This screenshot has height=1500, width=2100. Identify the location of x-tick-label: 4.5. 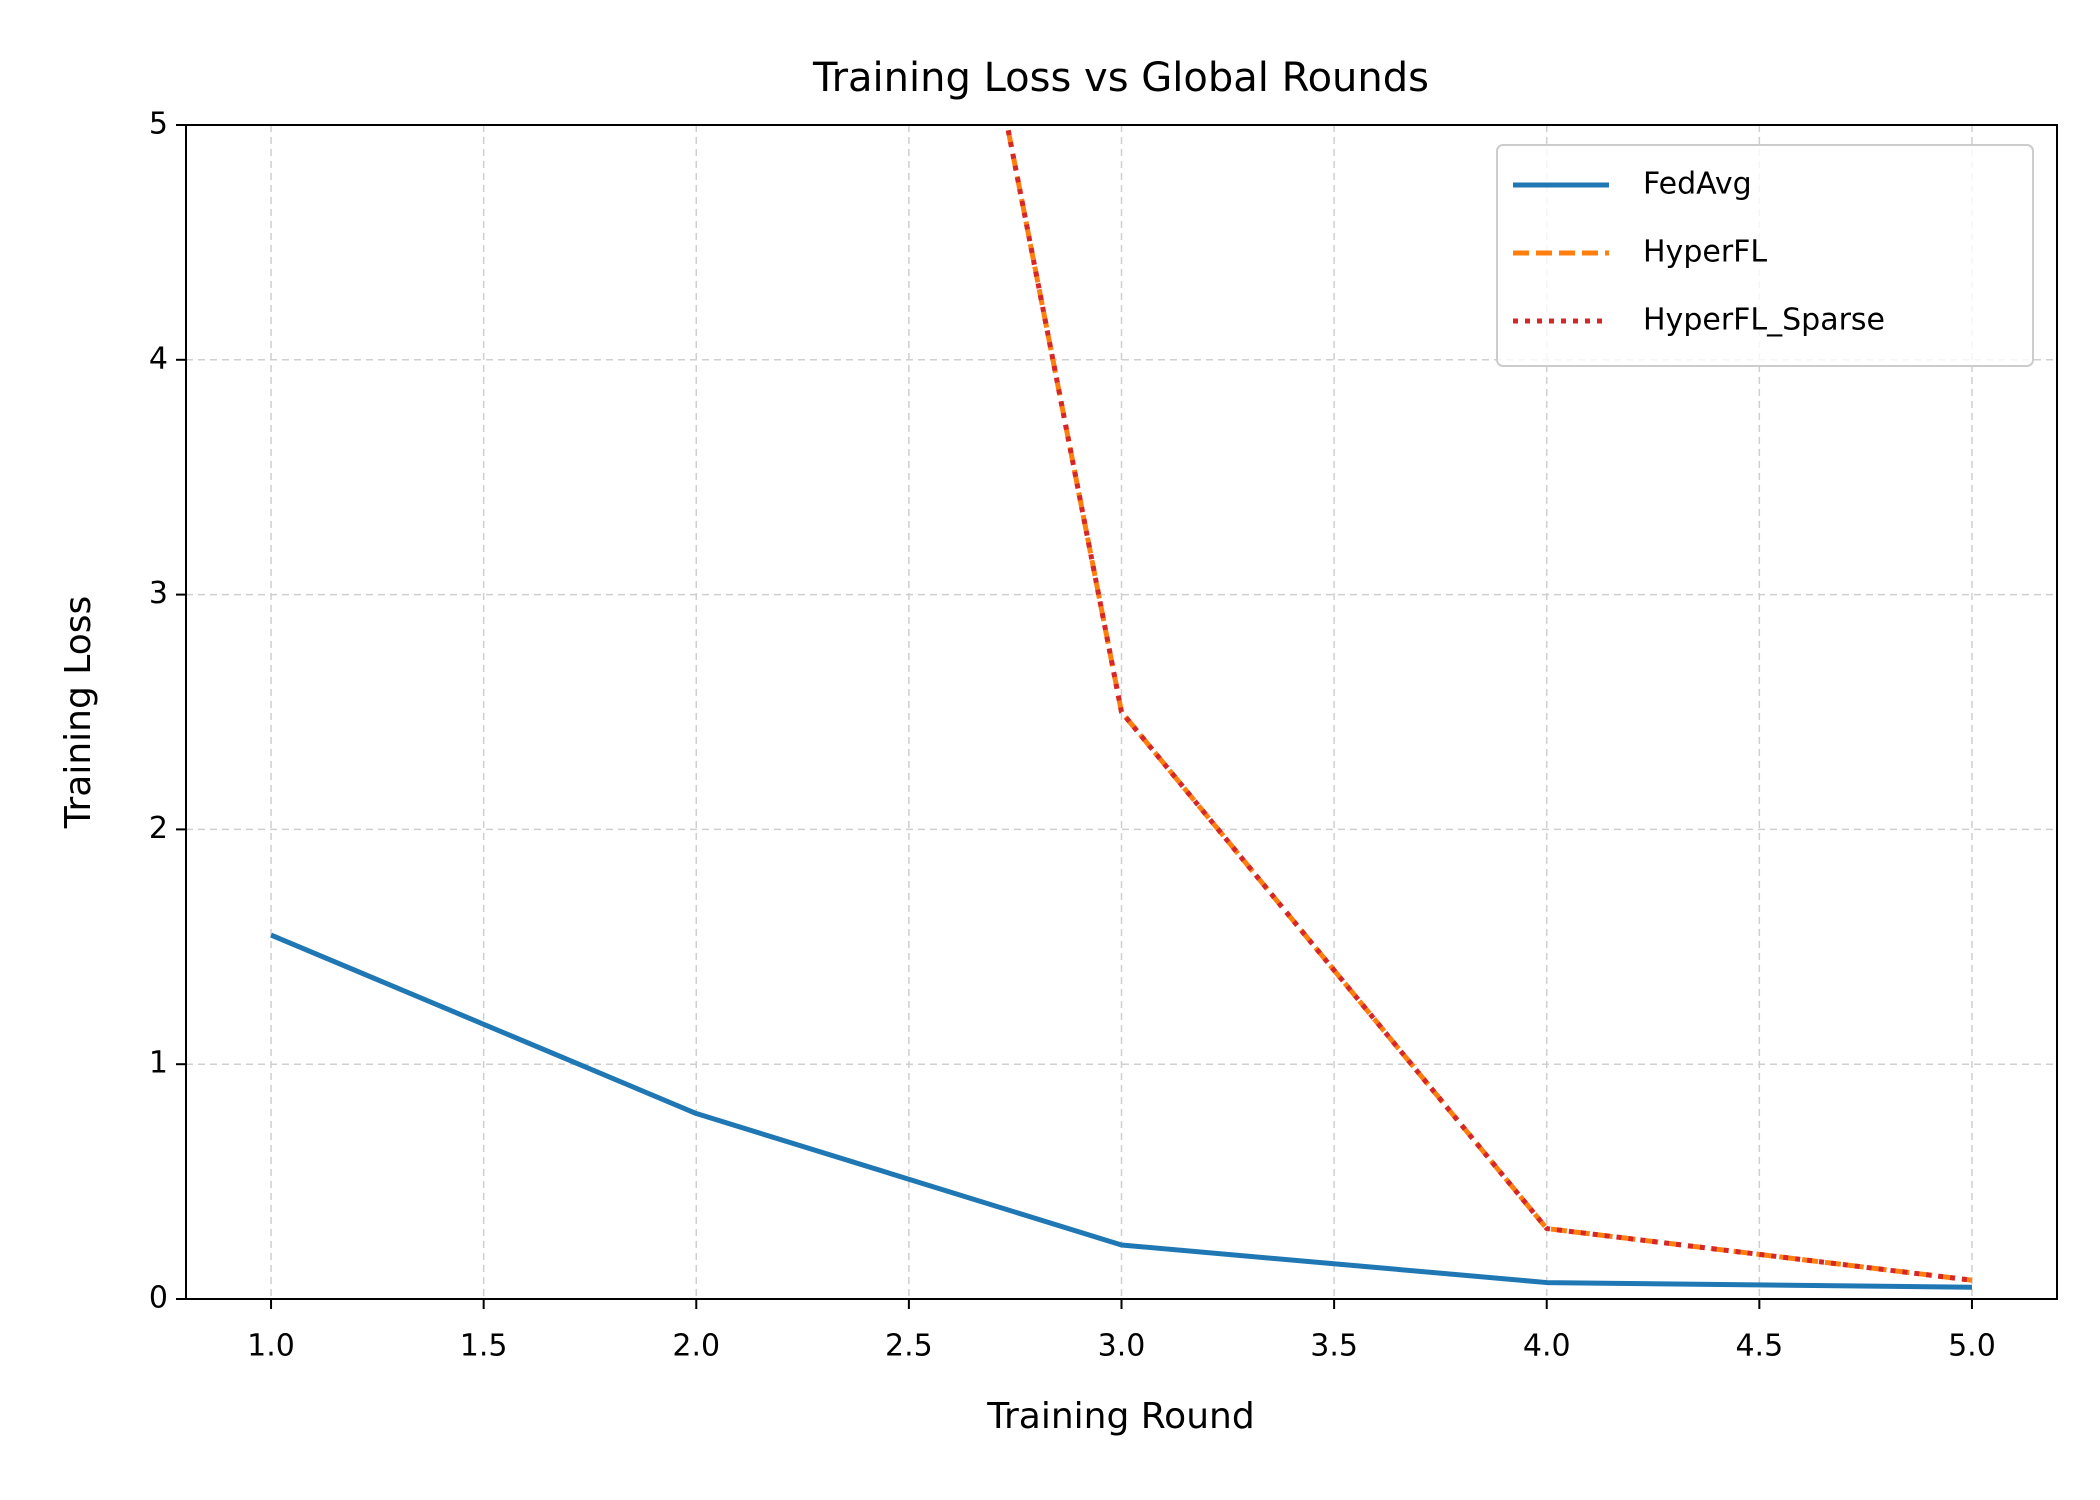
(1759, 1346).